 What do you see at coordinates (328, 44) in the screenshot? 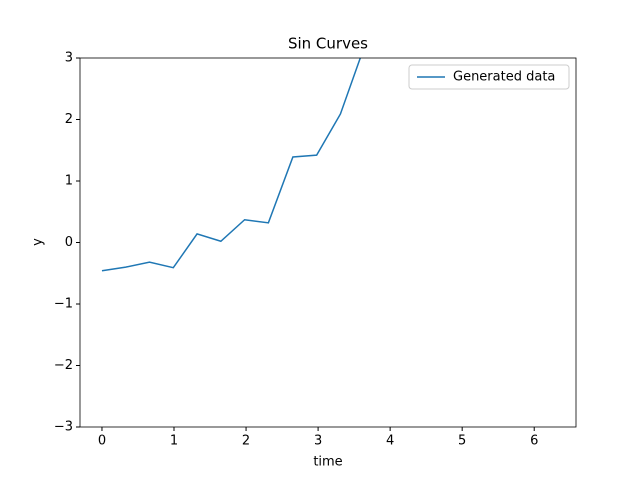
I see `chart-title: Sin Curves` at bounding box center [328, 44].